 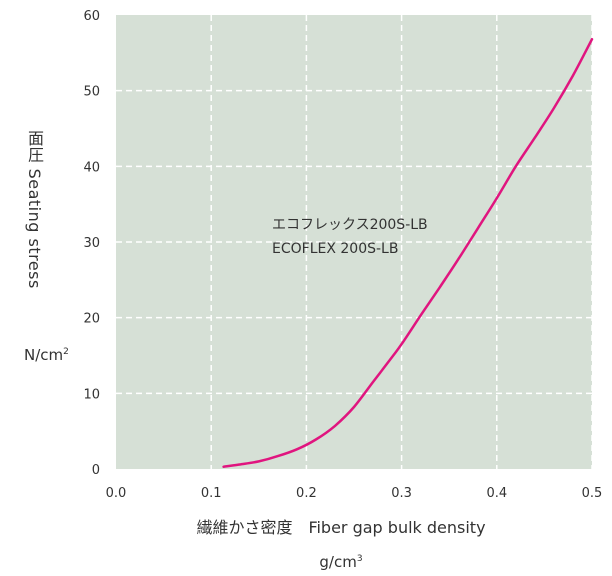 I want to click on series-label-en: ECOFLEX 200S-LB, so click(x=335, y=249).